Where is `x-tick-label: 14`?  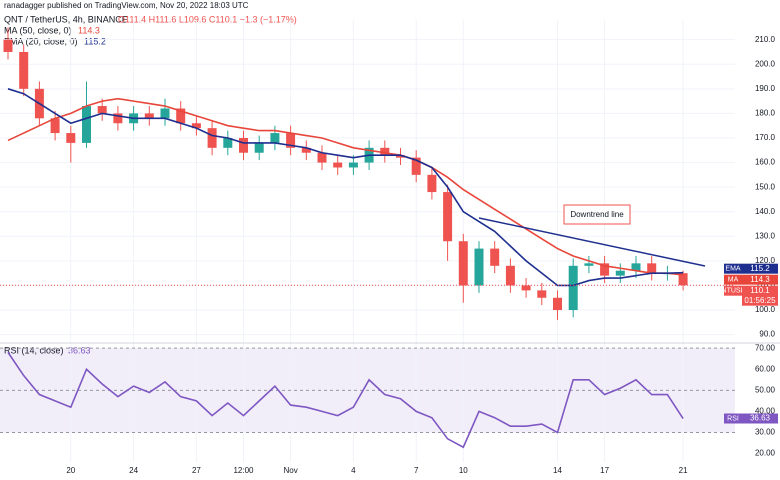 x-tick-label: 14 is located at coordinates (557, 470).